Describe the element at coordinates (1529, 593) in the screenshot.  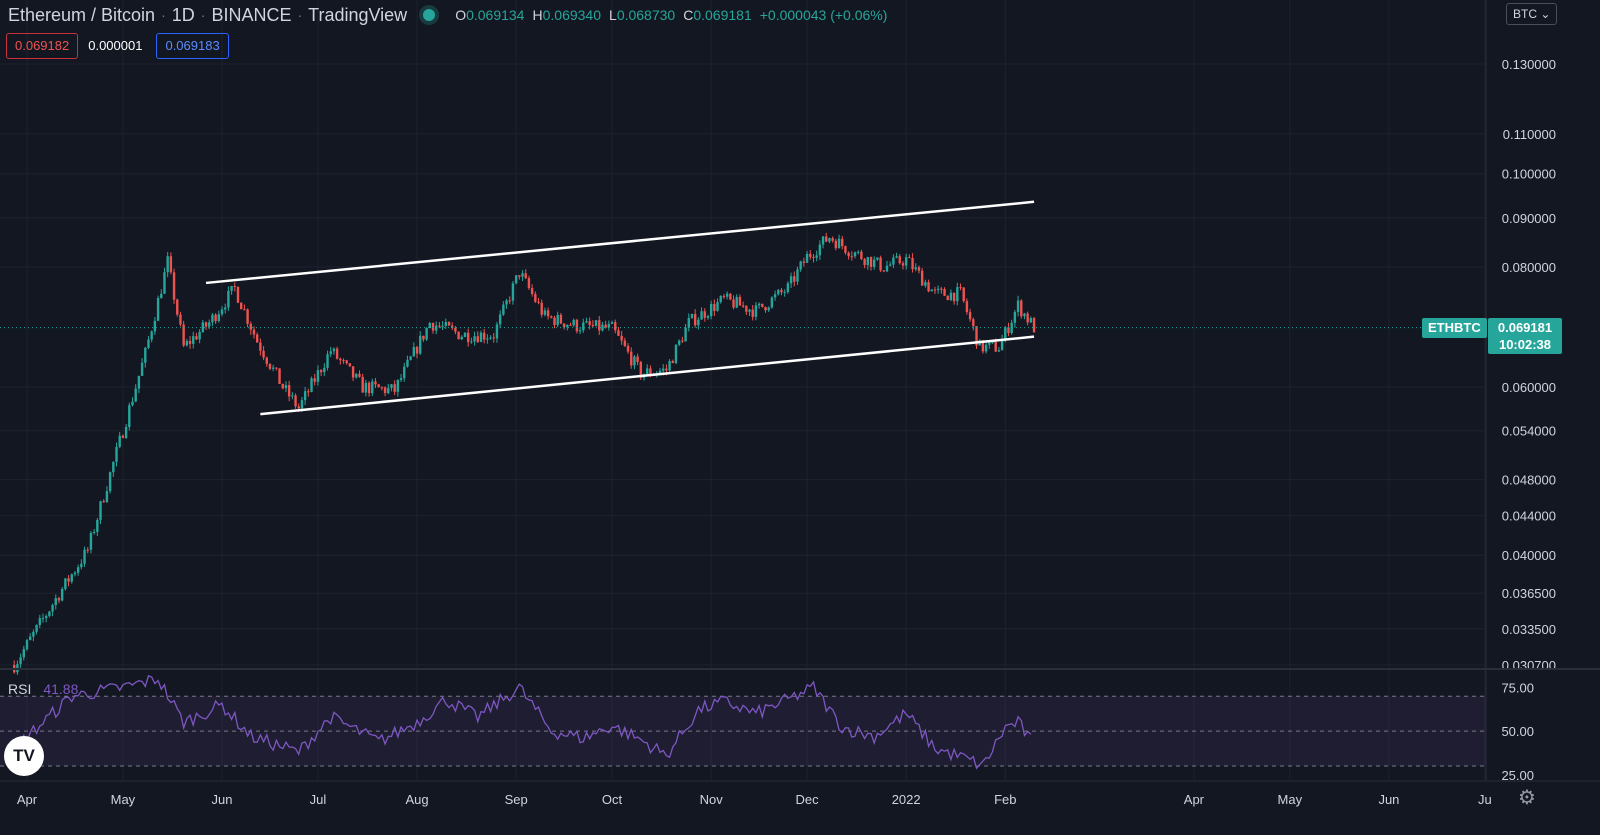
I see `y-tick-label: 0.036500` at that location.